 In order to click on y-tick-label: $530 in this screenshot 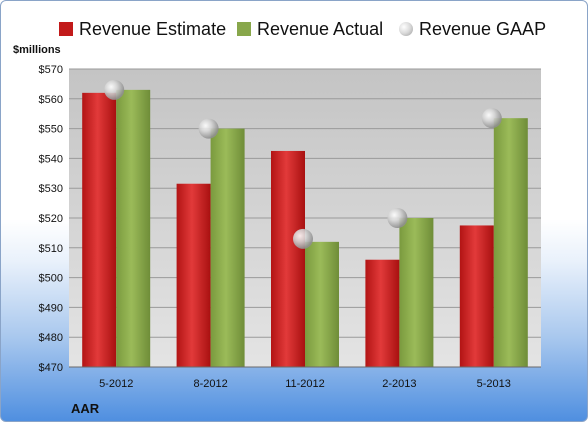, I will do `click(51, 189)`.